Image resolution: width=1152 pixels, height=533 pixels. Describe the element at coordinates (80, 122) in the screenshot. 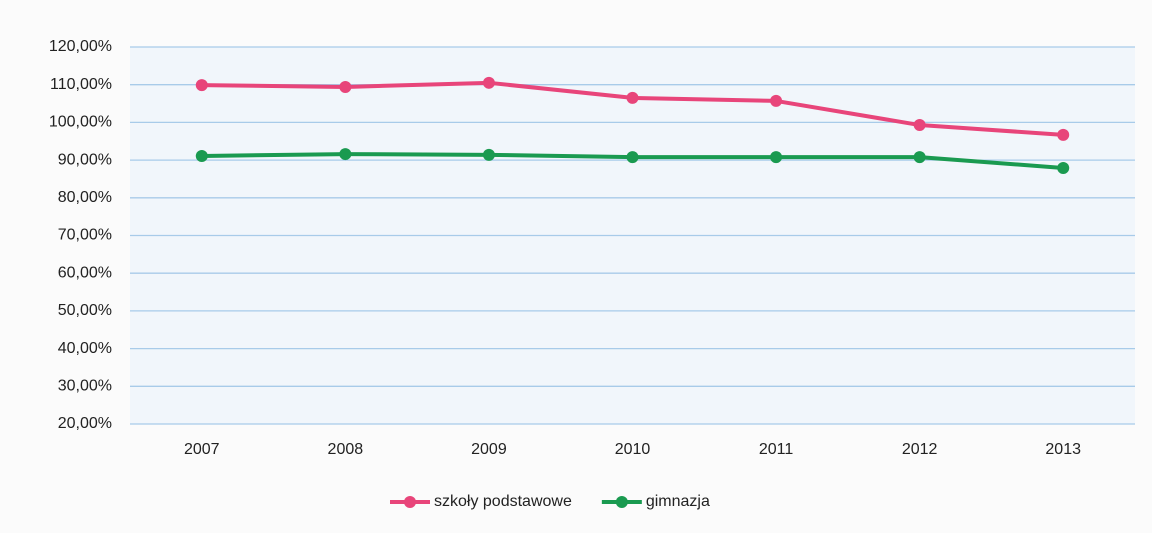

I see `y-tick-label: 100,00%` at that location.